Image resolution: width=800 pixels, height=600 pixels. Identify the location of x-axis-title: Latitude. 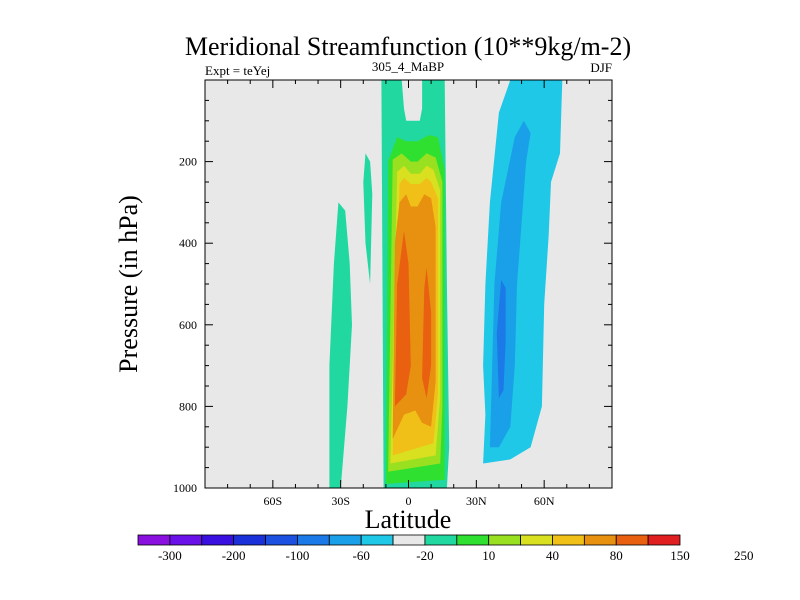
(408, 519).